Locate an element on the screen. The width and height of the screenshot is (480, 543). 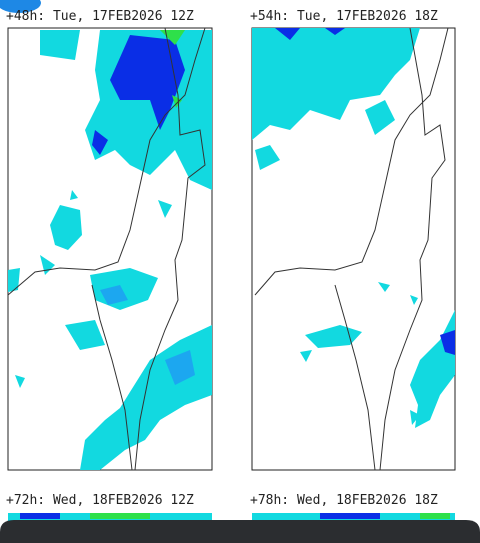
panel-title: +78h: Wed, 18FEB2026 18Z is located at coordinates (344, 500).